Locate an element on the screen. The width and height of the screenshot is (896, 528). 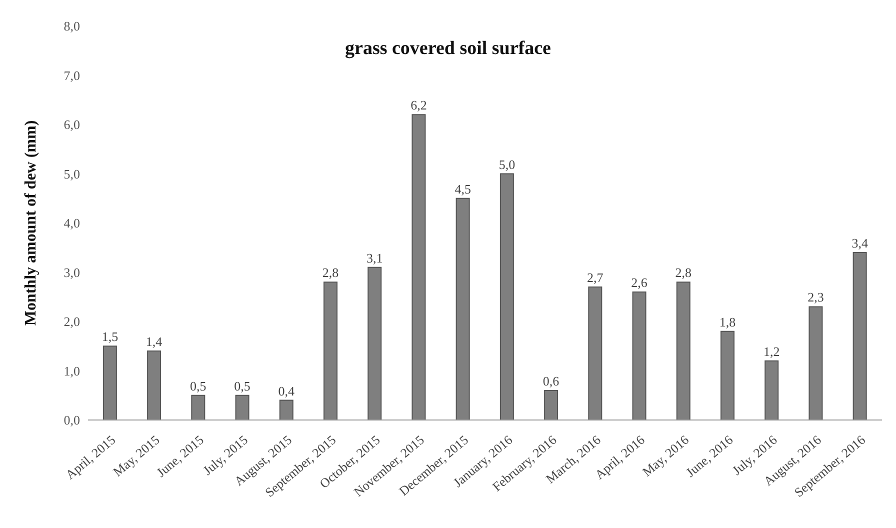
y-tick-label: 5,0 is located at coordinates (72, 174).